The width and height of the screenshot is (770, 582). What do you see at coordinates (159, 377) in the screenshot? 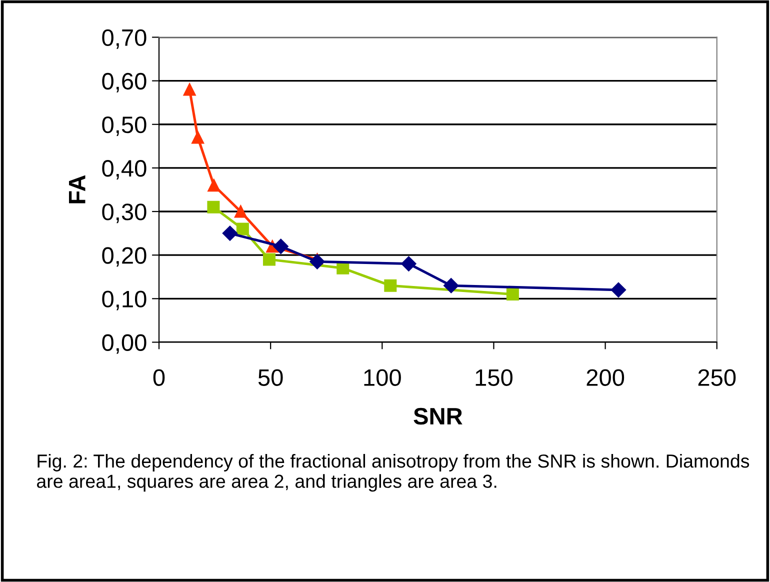
I see `x-tick-label: 0` at bounding box center [159, 377].